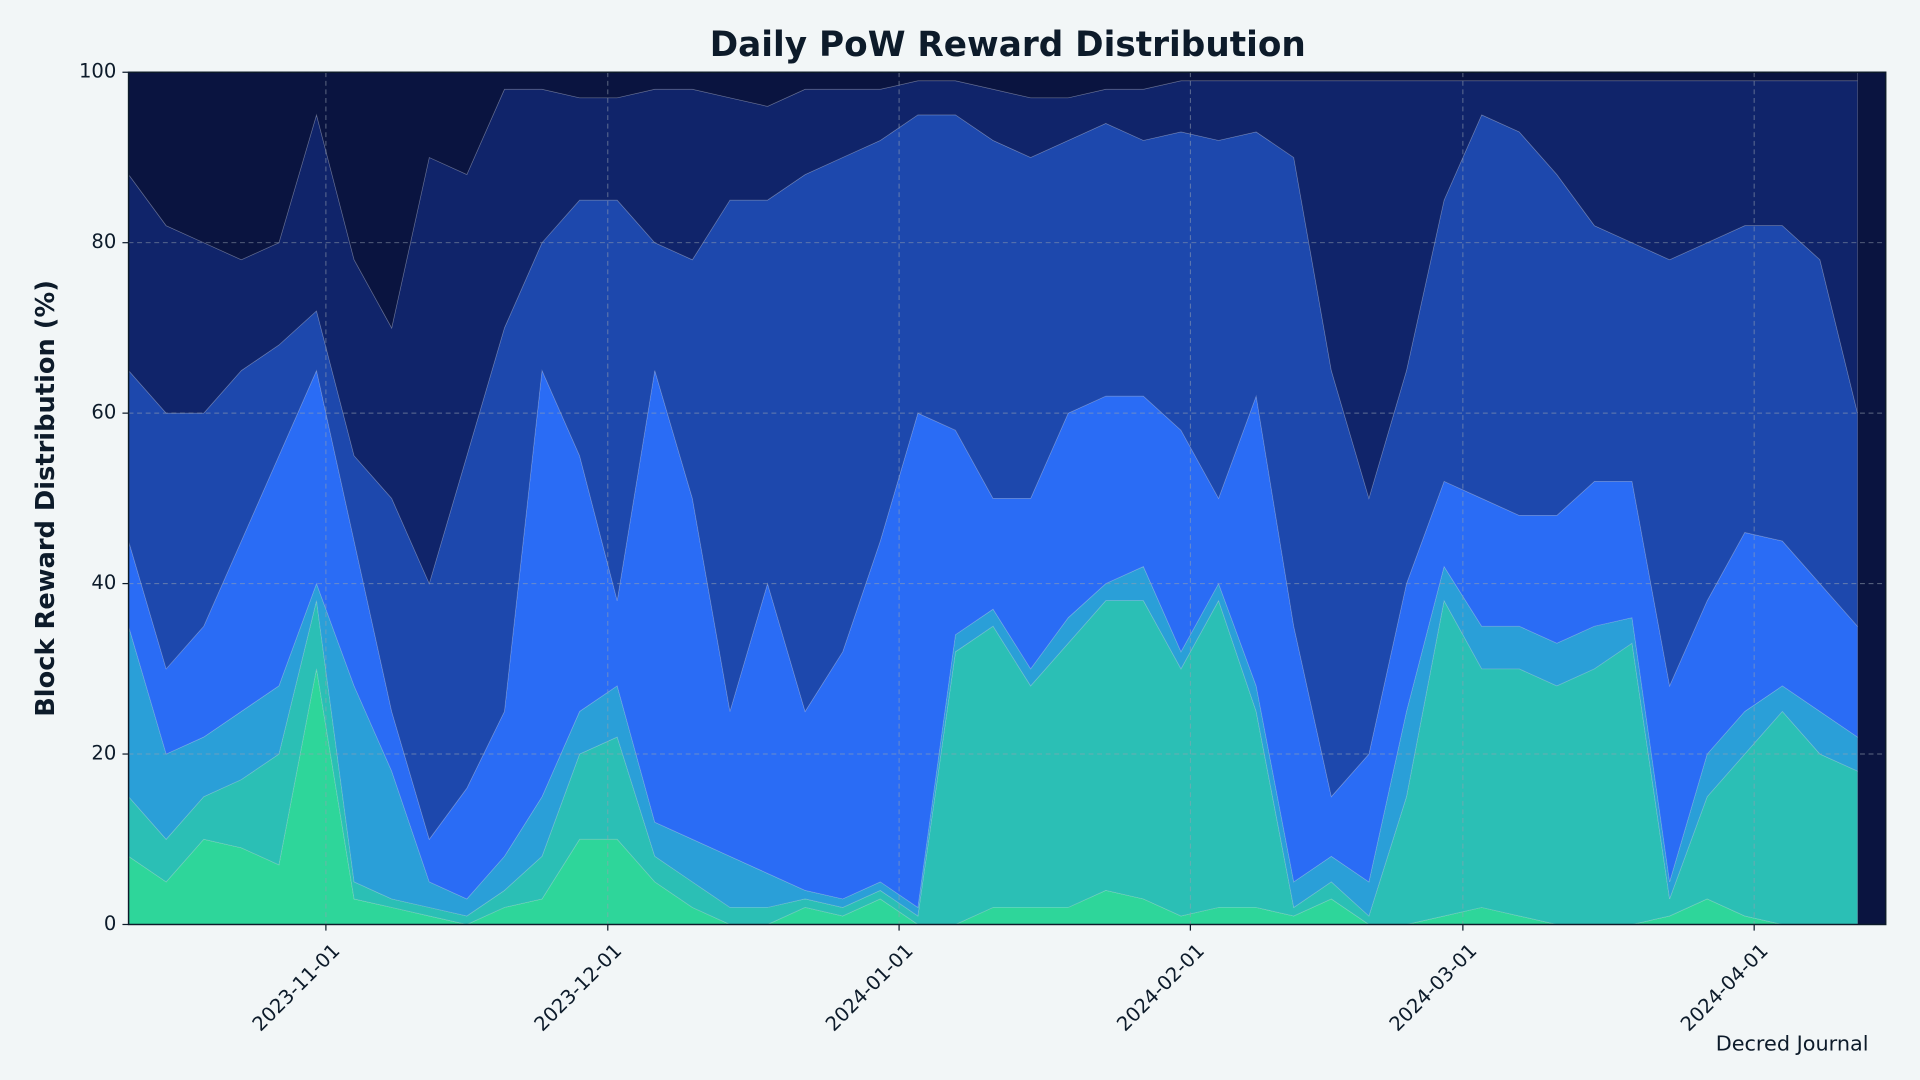 The image size is (1920, 1080). What do you see at coordinates (110, 923) in the screenshot?
I see `y-tick-label: 0` at bounding box center [110, 923].